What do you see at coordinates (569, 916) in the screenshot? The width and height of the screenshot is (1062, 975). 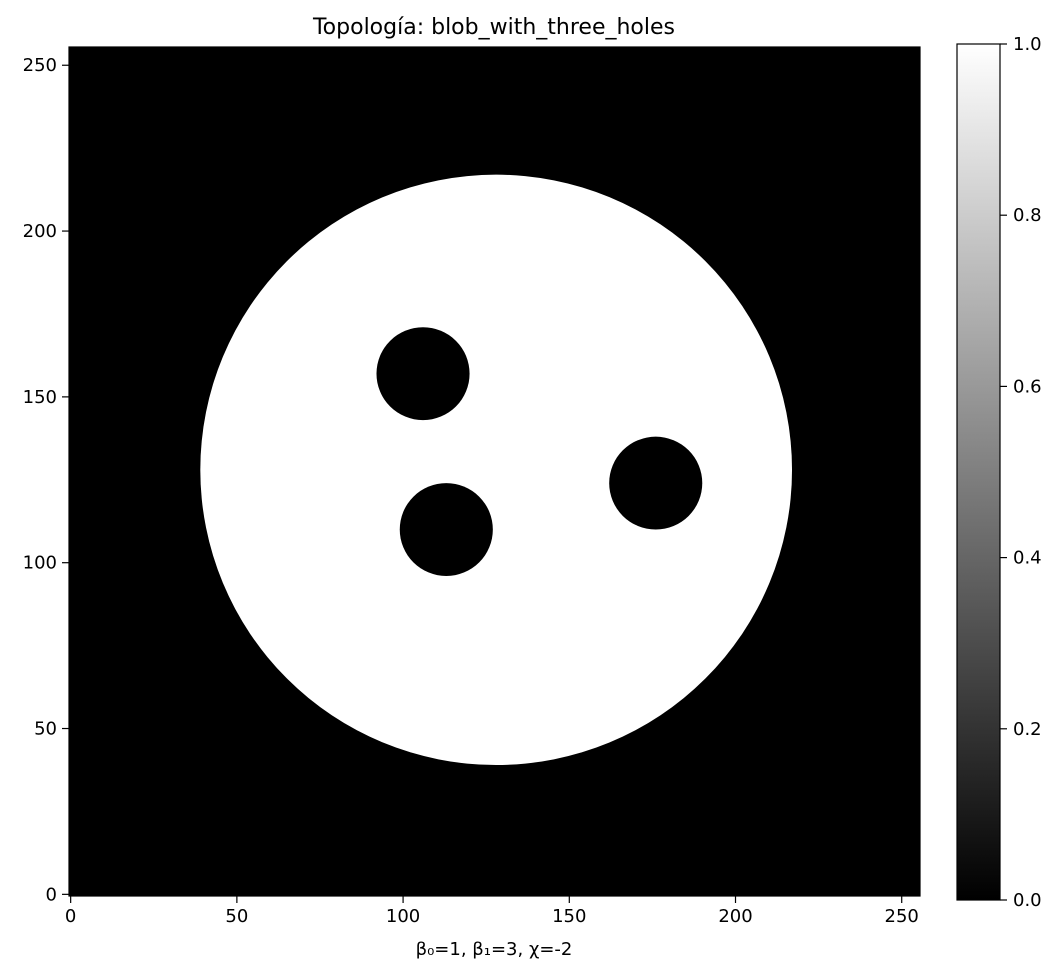 I see `x-tick-label: 150` at bounding box center [569, 916].